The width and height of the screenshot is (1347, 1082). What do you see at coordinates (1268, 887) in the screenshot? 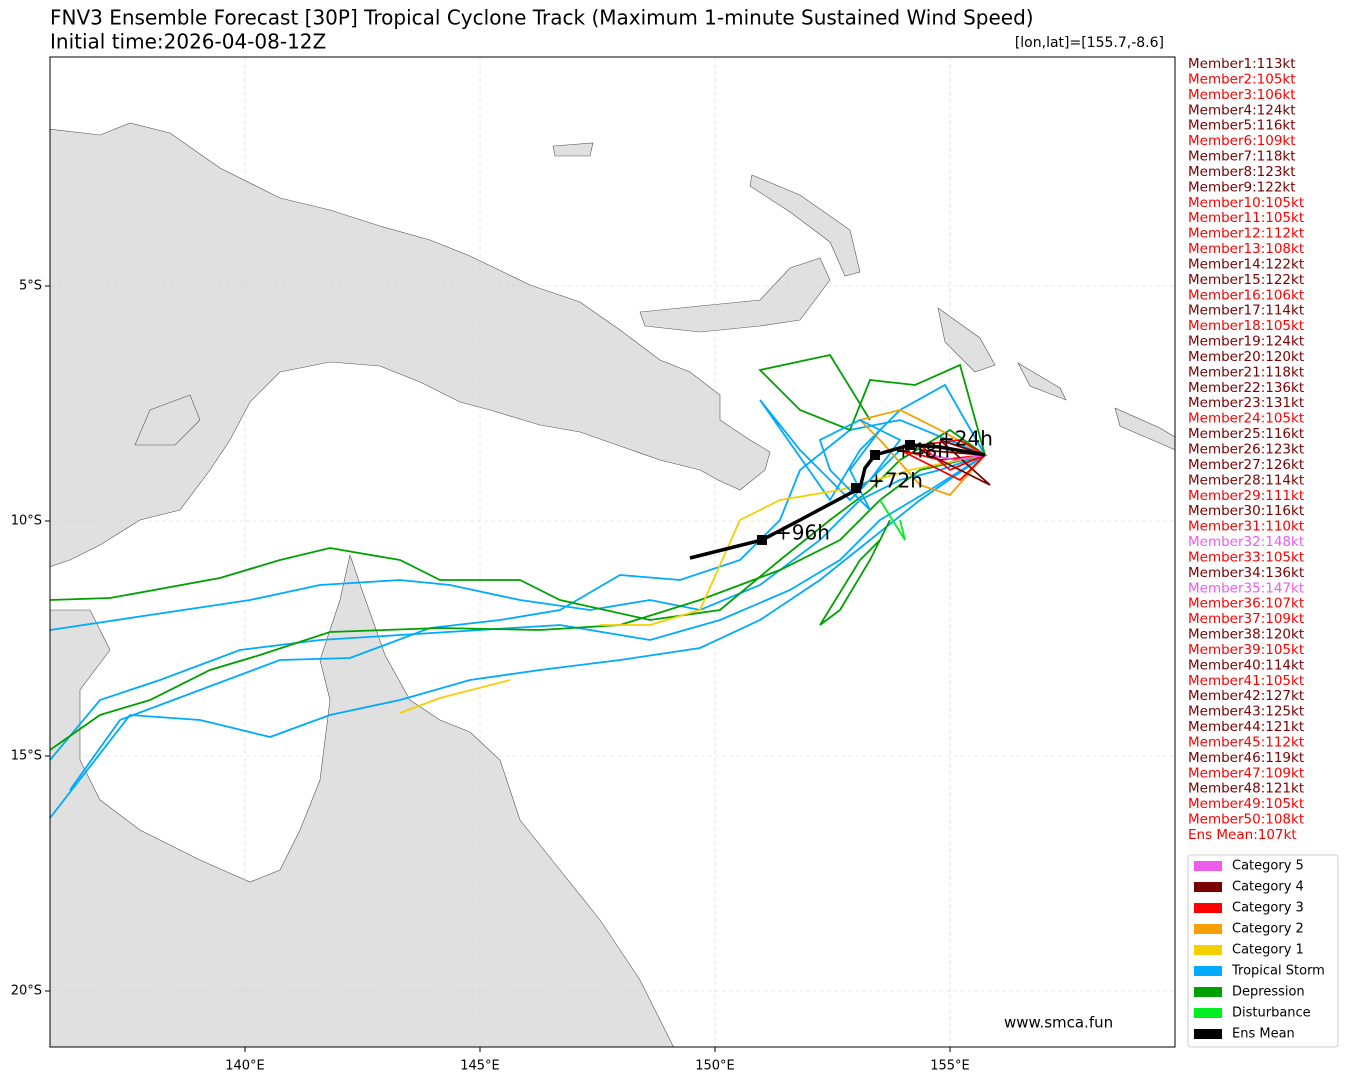
I see `legend-label: Category 4` at bounding box center [1268, 887].